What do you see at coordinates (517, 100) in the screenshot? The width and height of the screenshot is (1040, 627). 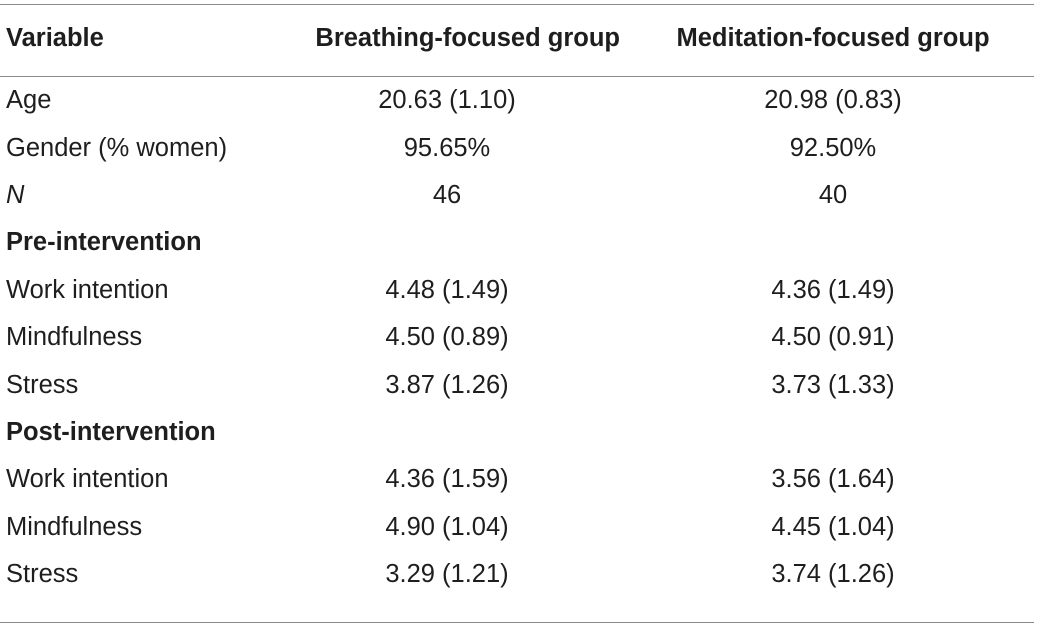 I see `table-row: Age 20.63 (1.10) 20.98 (0.83)` at bounding box center [517, 100].